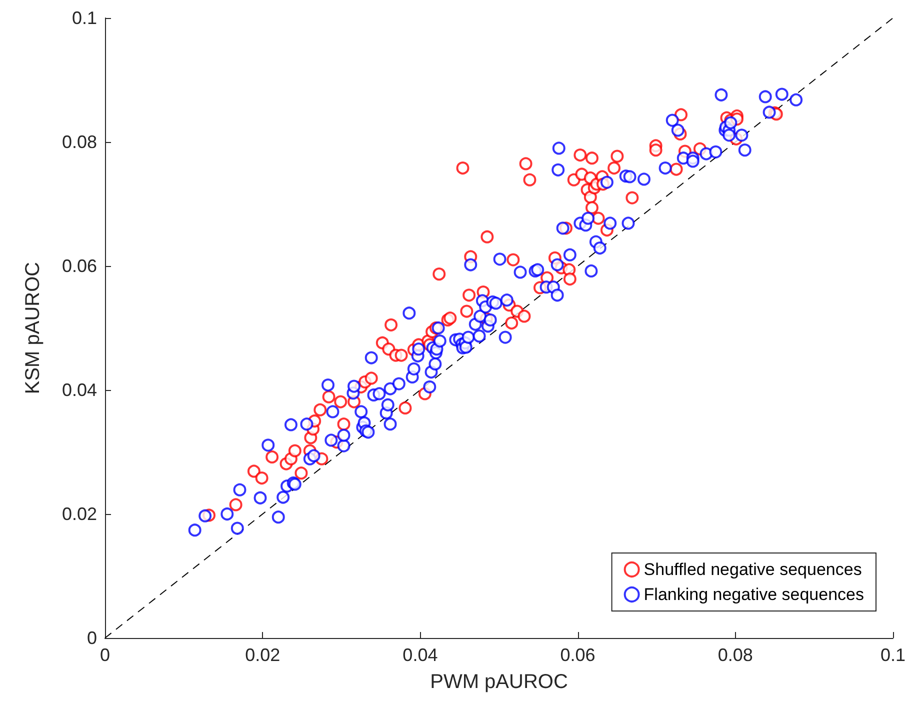 Image resolution: width=914 pixels, height=719 pixels. Describe the element at coordinates (420, 655) in the screenshot. I see `x-tick-label: 0.04` at that location.